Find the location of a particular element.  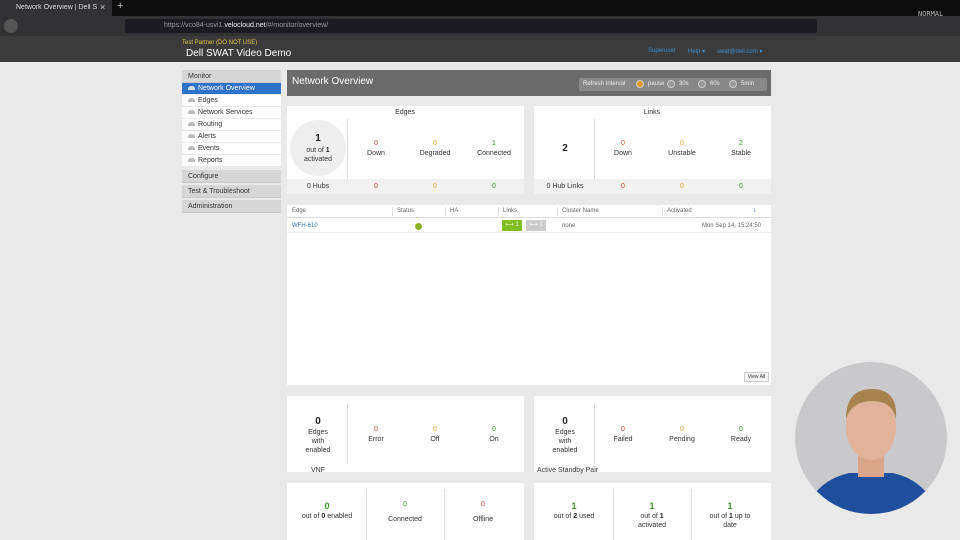

stat-label: Error is located at coordinates (376, 439).